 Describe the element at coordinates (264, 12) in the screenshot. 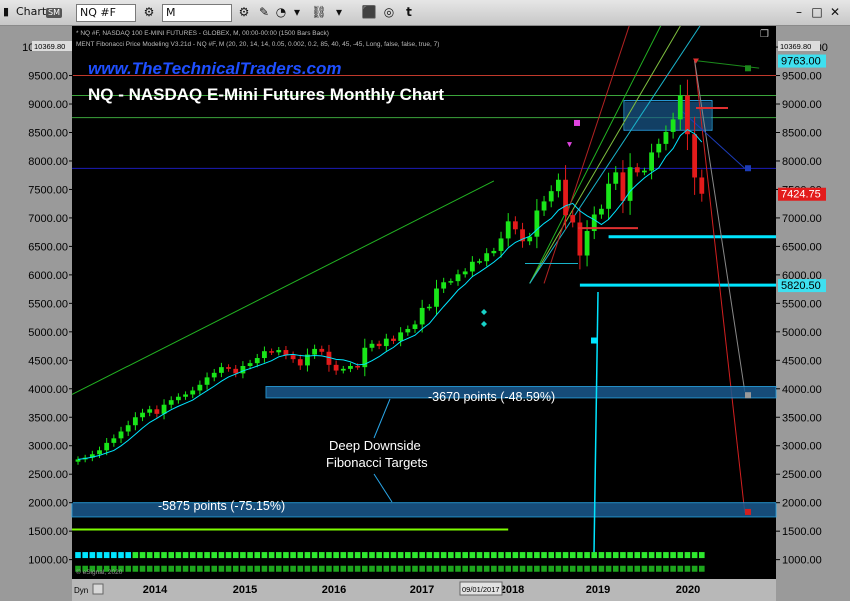

I see `pencil-icon: ✎` at that location.